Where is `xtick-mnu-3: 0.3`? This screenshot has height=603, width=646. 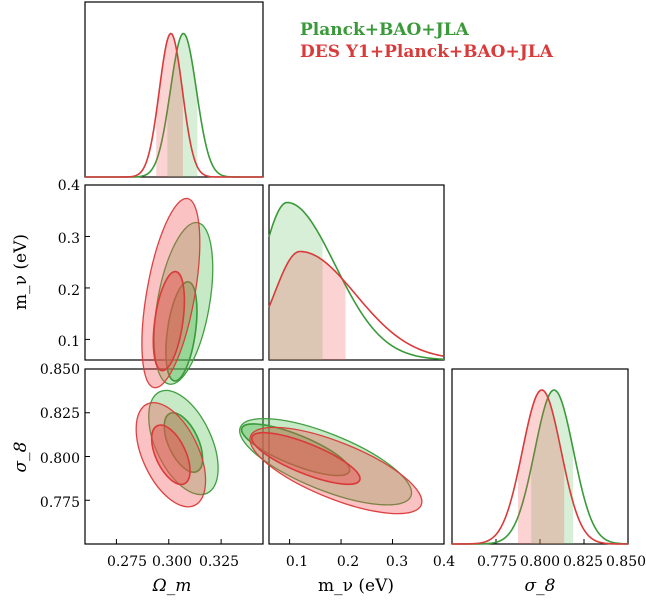
xtick-mnu-3: 0.3 is located at coordinates (397, 562).